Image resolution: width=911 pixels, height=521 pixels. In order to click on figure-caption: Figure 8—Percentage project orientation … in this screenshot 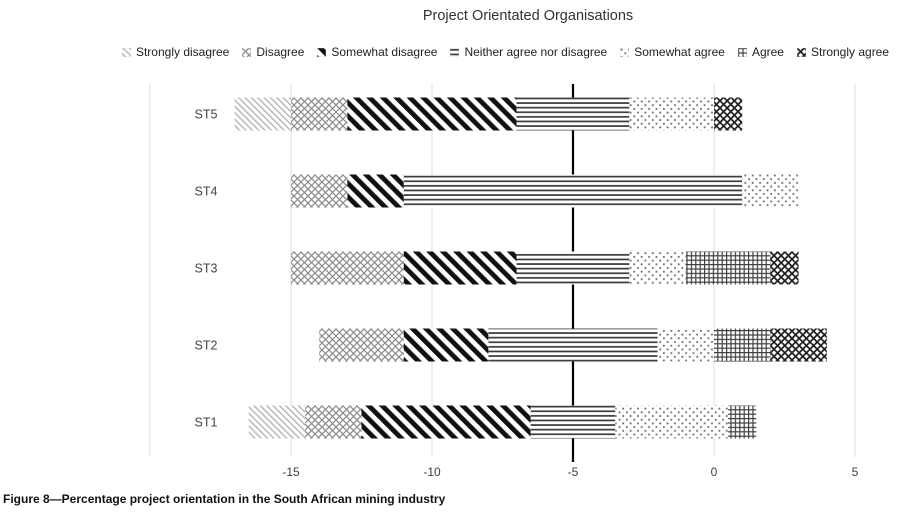, I will do `click(224, 499)`.